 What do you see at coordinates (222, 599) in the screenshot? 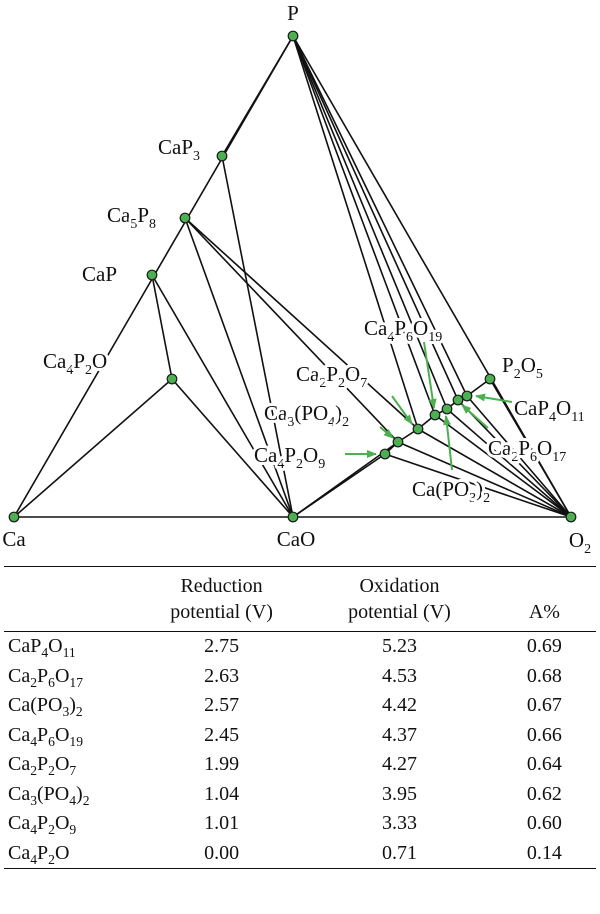
I see `header-reduction: Reduction potential (V)` at bounding box center [222, 599].